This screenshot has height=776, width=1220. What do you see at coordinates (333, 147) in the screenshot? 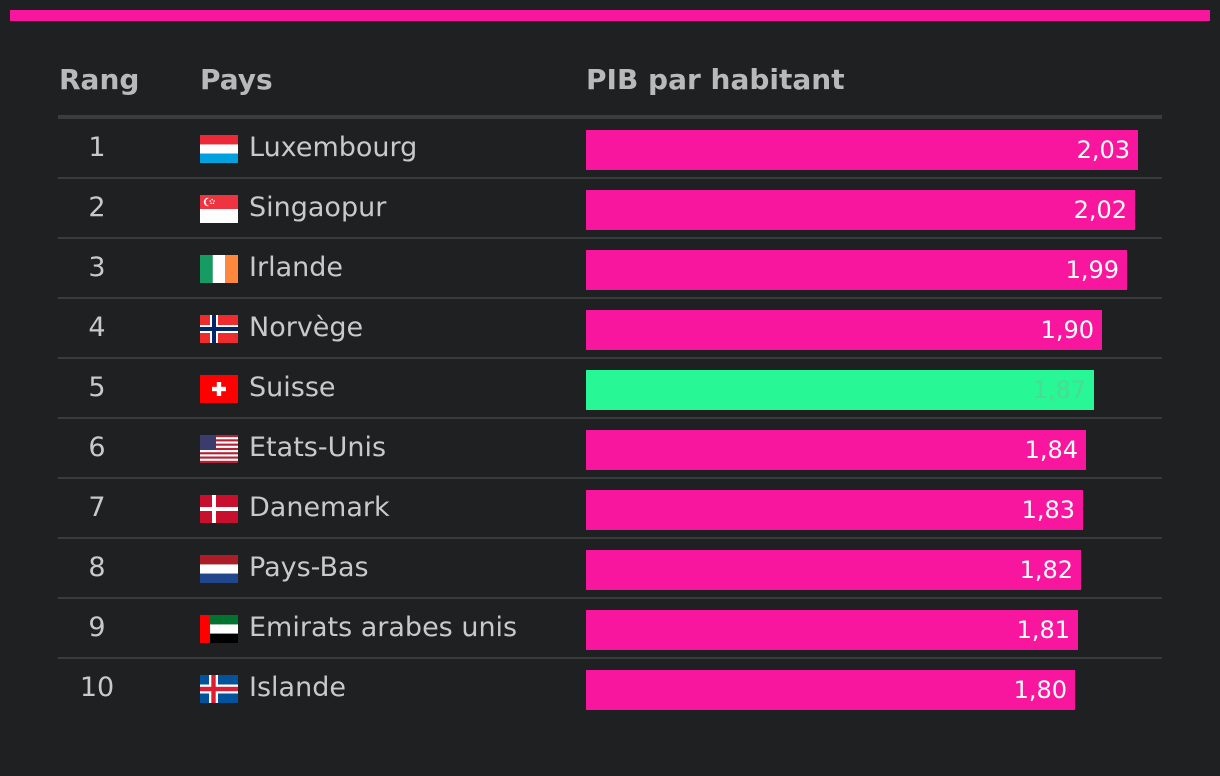
I see `country-label: Luxembourg` at bounding box center [333, 147].